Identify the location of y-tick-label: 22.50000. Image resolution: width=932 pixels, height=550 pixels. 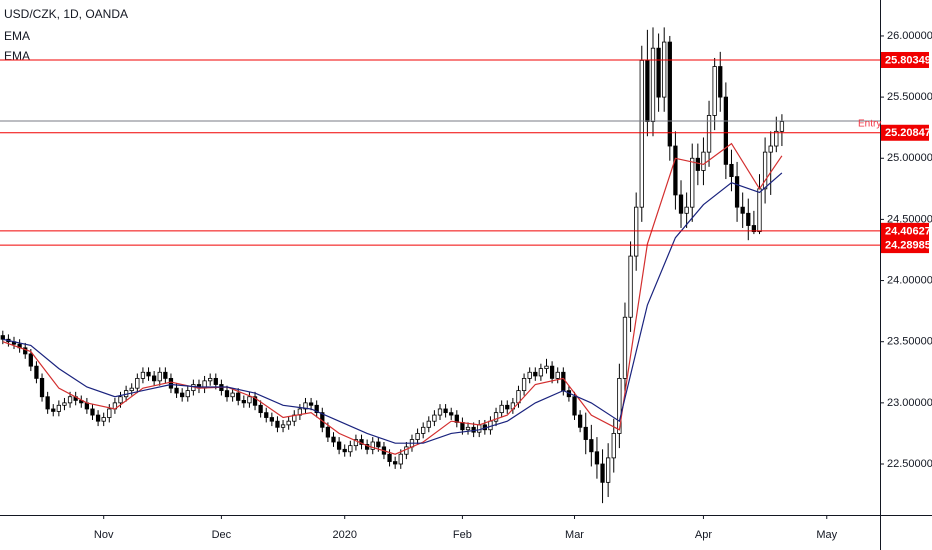
(909, 464).